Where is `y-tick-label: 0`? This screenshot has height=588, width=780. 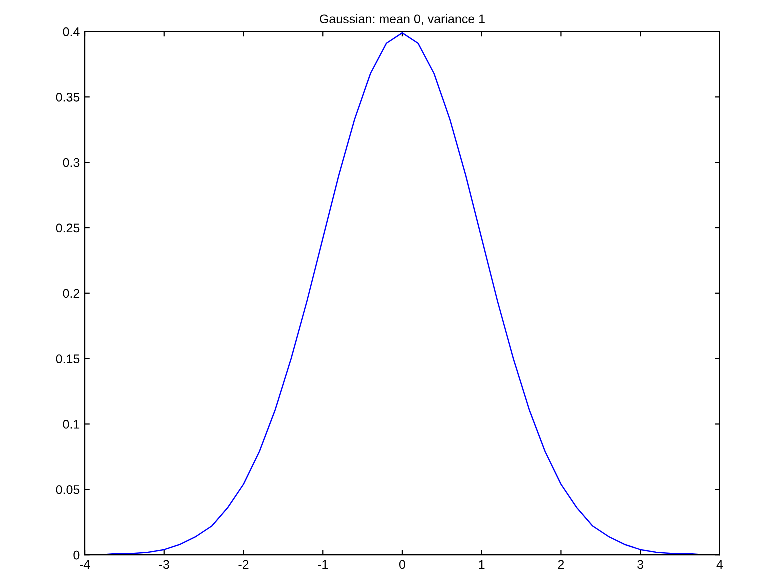 y-tick-label: 0 is located at coordinates (77, 555).